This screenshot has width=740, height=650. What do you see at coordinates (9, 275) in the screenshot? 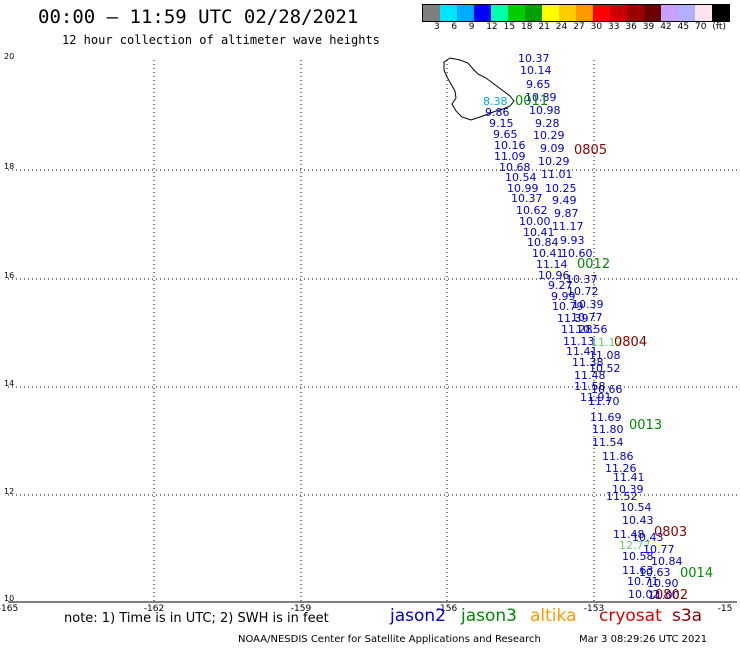
I see `y-tick-label: 16` at bounding box center [9, 275].